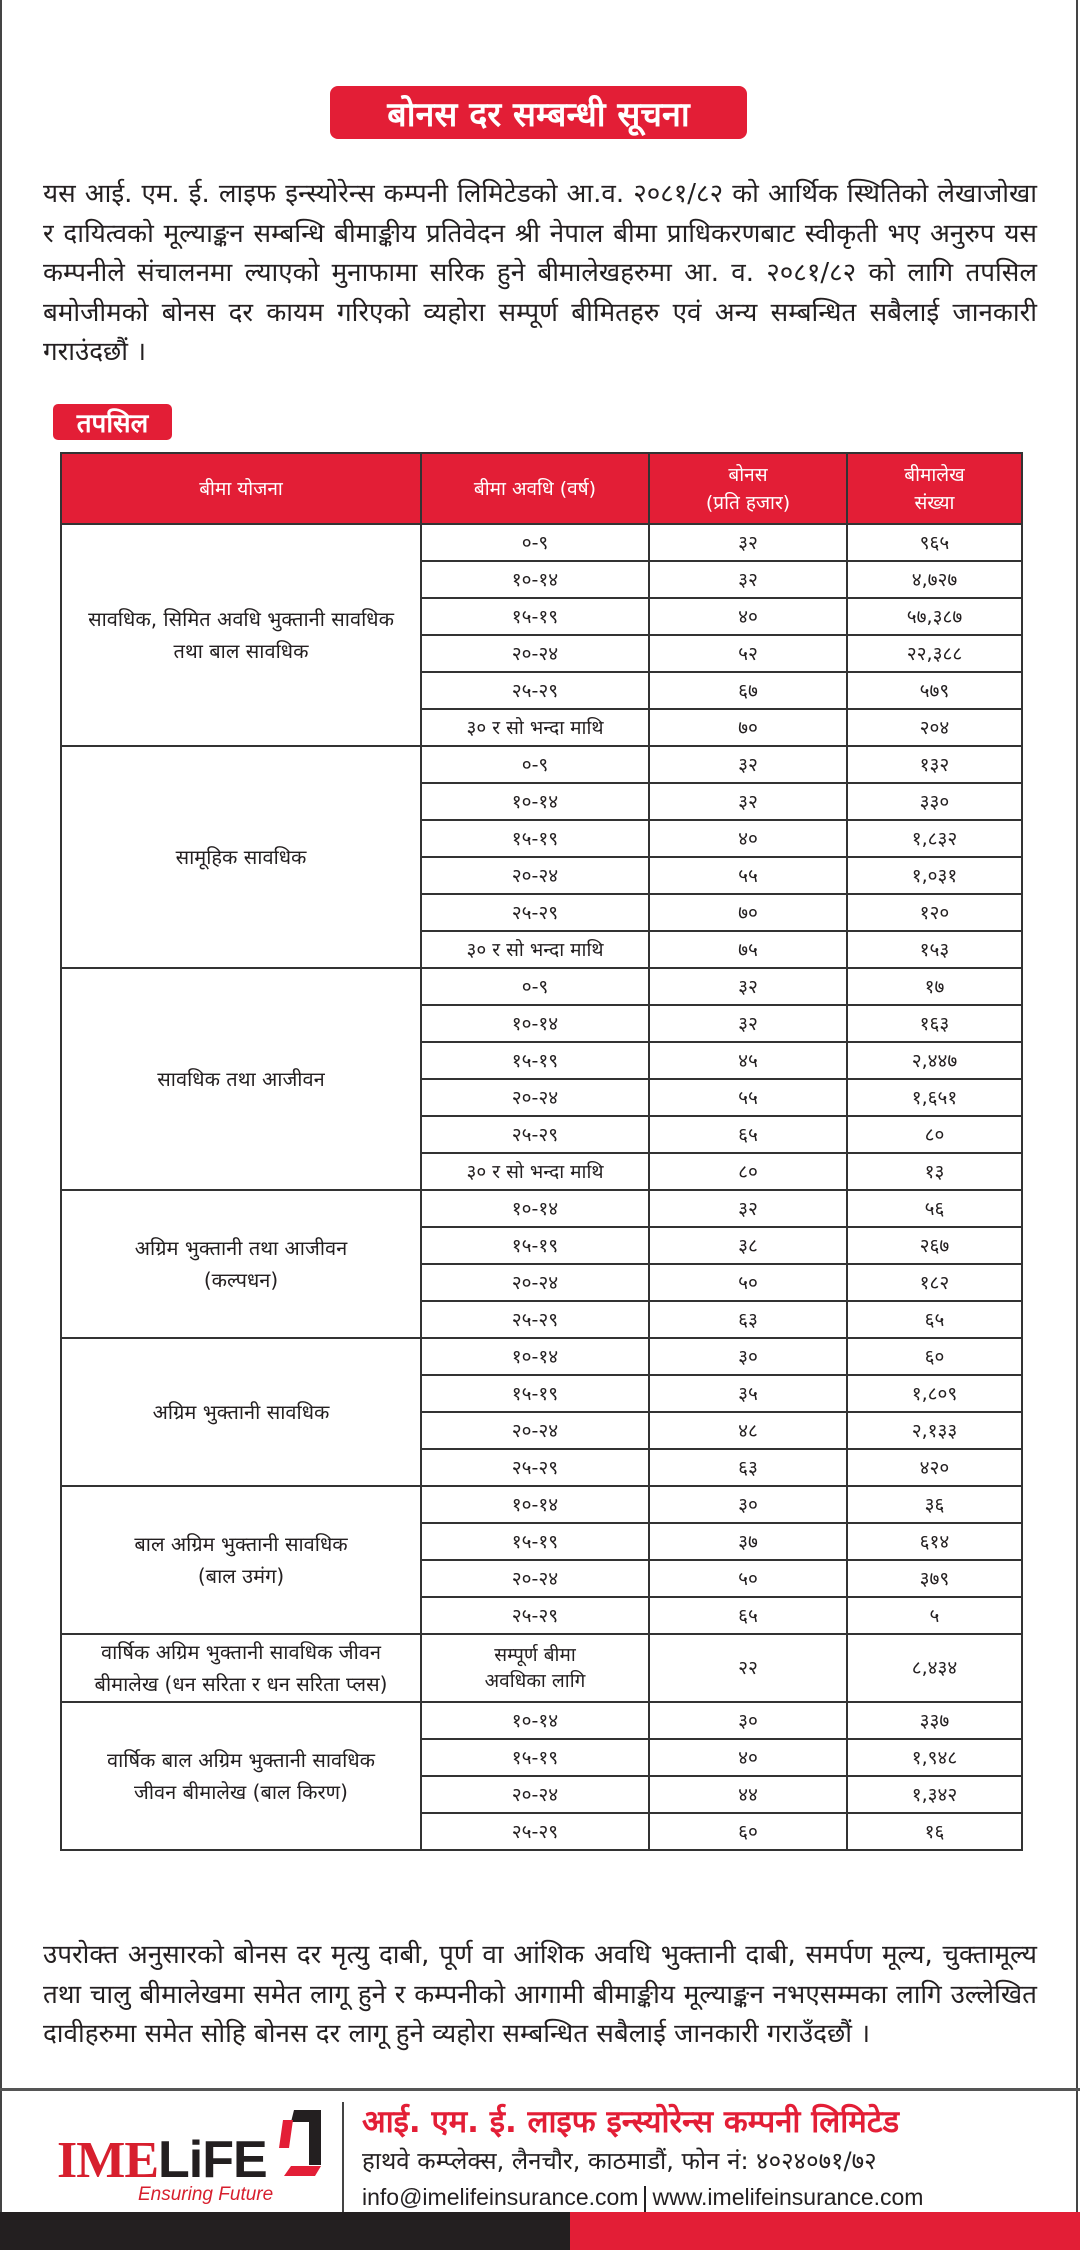  Describe the element at coordinates (934, 1578) in the screenshot. I see `policy-count-cell: ३७९` at that location.